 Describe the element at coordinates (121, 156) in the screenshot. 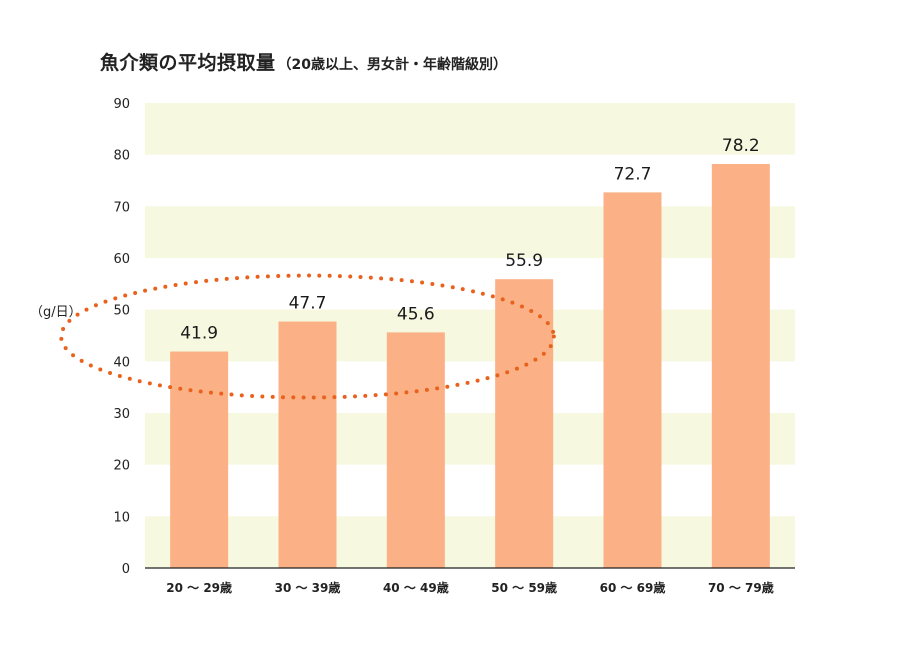

I see `y-tick-label: 80` at that location.